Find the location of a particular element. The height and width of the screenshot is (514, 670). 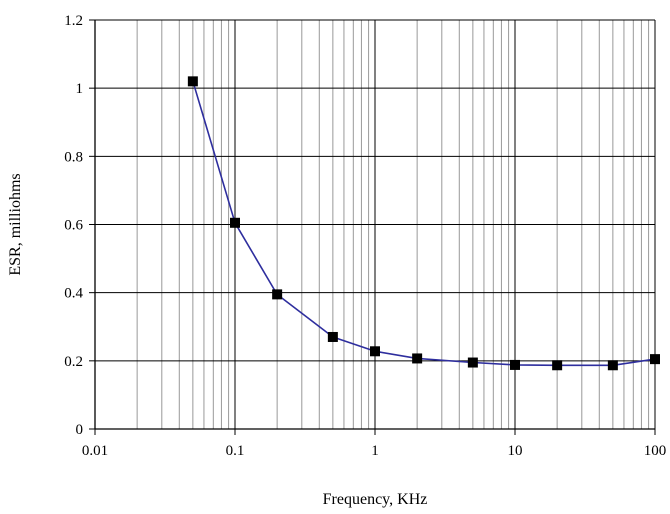

y-tick-label: 0.6 is located at coordinates (73, 226).